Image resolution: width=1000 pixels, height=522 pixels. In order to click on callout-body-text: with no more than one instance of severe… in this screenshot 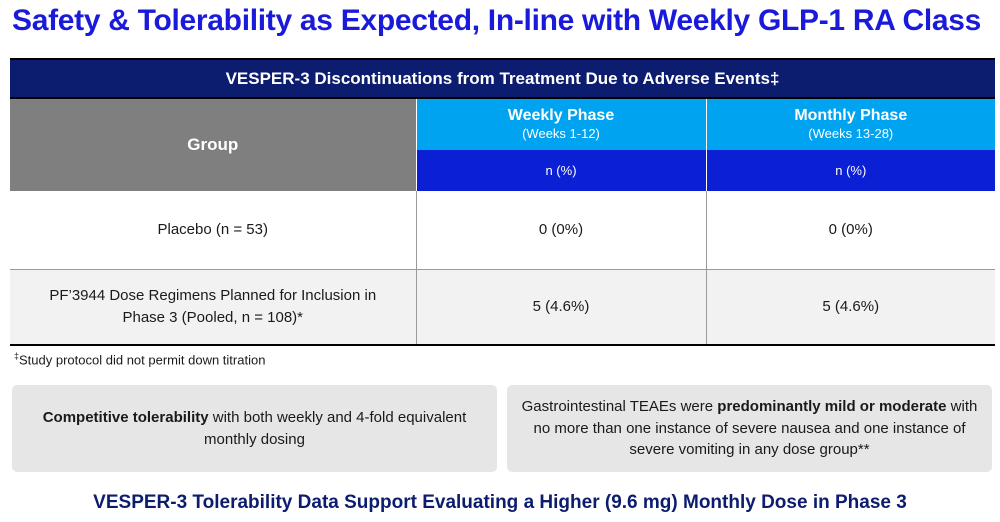, I will do `click(755, 428)`.